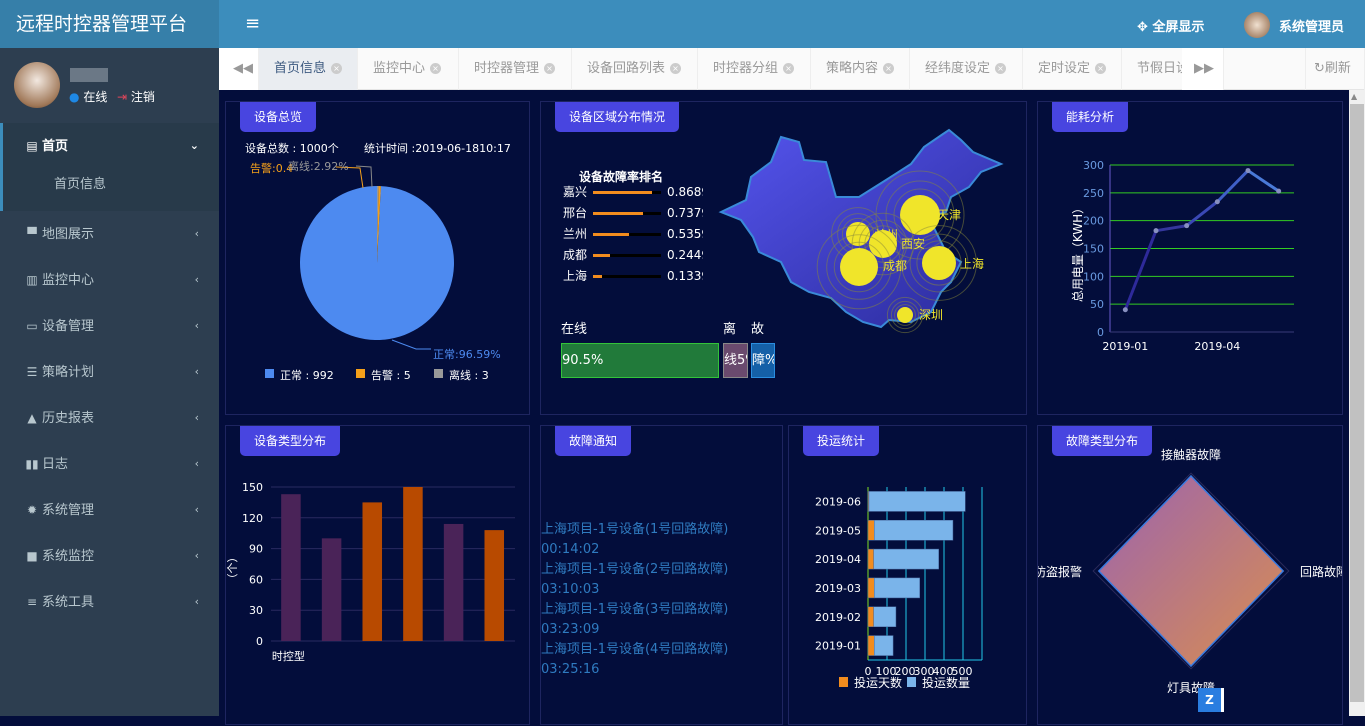 The image size is (1365, 726). Describe the element at coordinates (278, 117) in the screenshot. I see `panel-title: 设备总览` at that location.